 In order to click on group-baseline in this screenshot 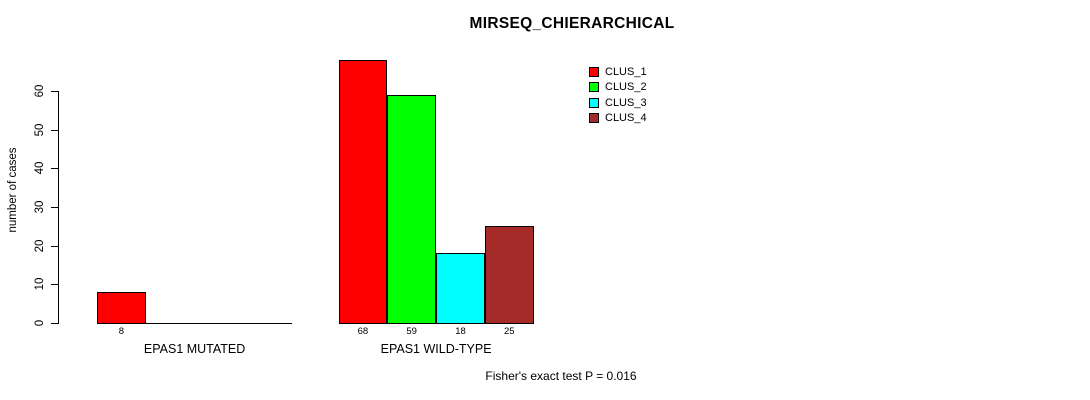, I will do `click(195, 323)`.